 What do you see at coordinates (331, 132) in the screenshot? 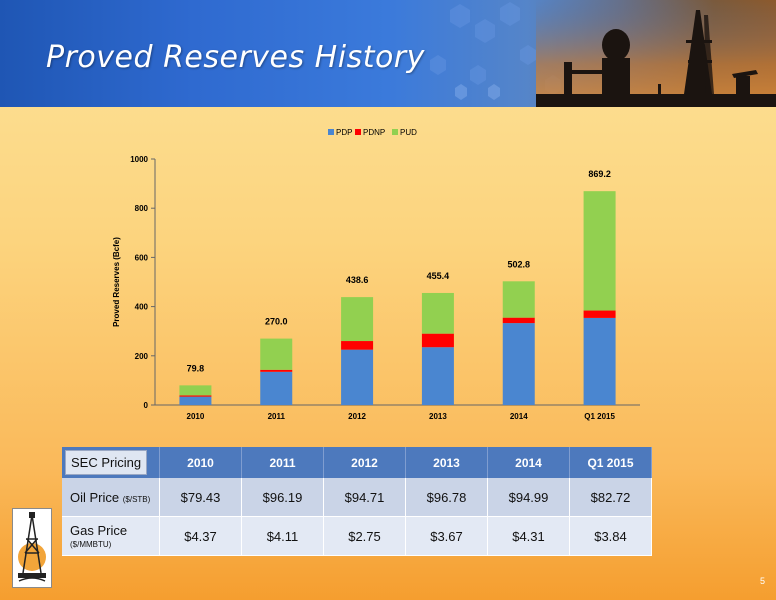
I see `legend-swatch-pdp` at bounding box center [331, 132].